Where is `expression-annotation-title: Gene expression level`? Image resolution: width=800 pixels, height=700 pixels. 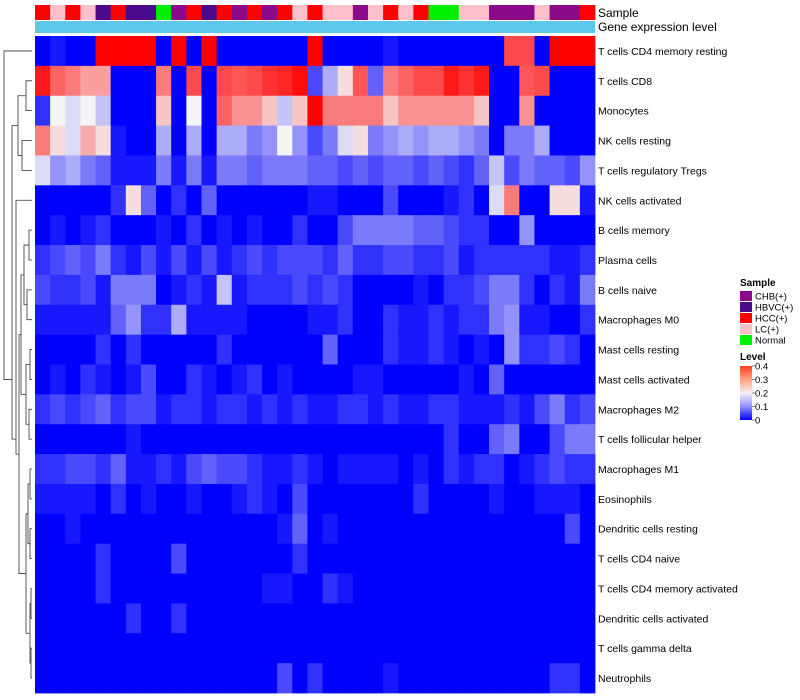 expression-annotation-title: Gene expression level is located at coordinates (657, 27).